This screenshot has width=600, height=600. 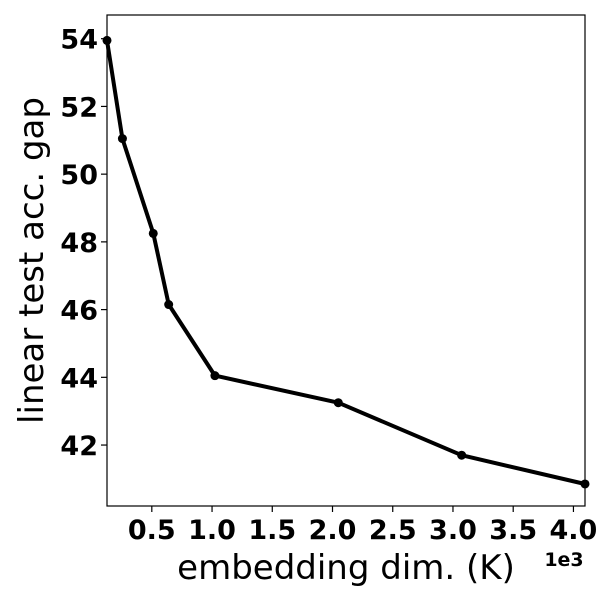 I want to click on x-tick-label: 4.0, so click(x=574, y=530).